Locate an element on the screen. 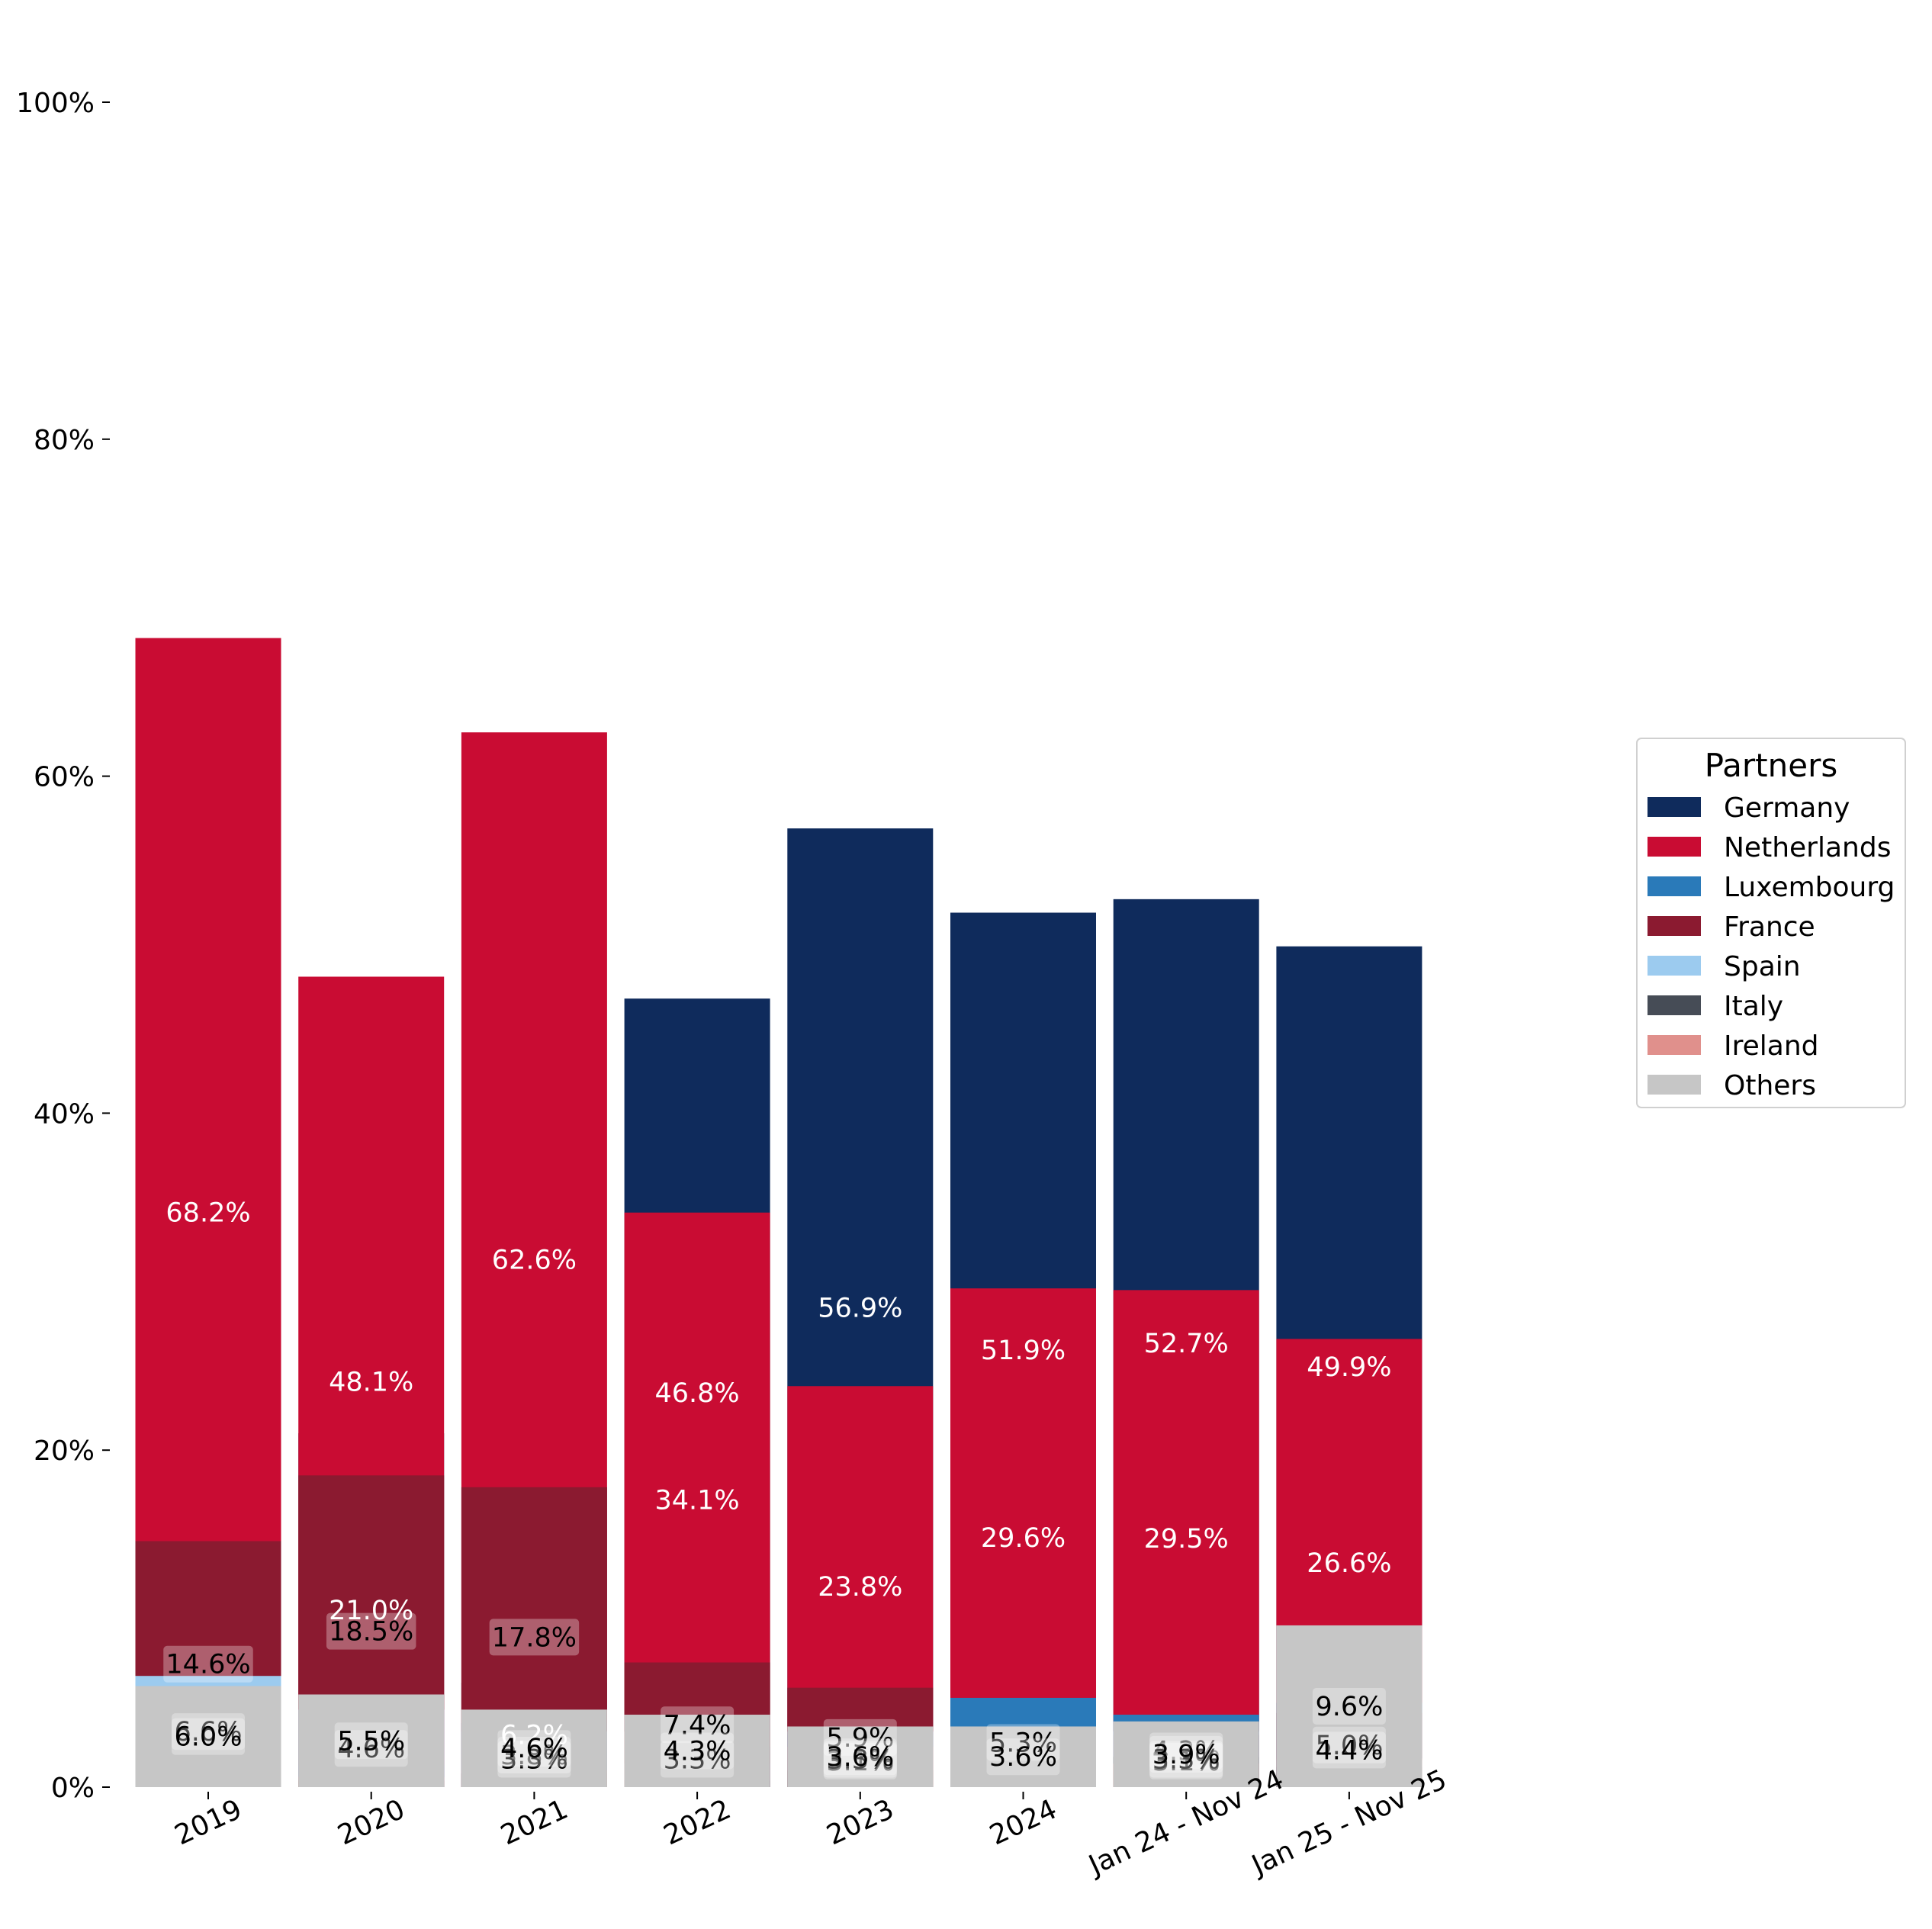 Image resolution: width=1932 pixels, height=1929 pixels. data-label-others-2024: 3.6% is located at coordinates (1023, 1757).